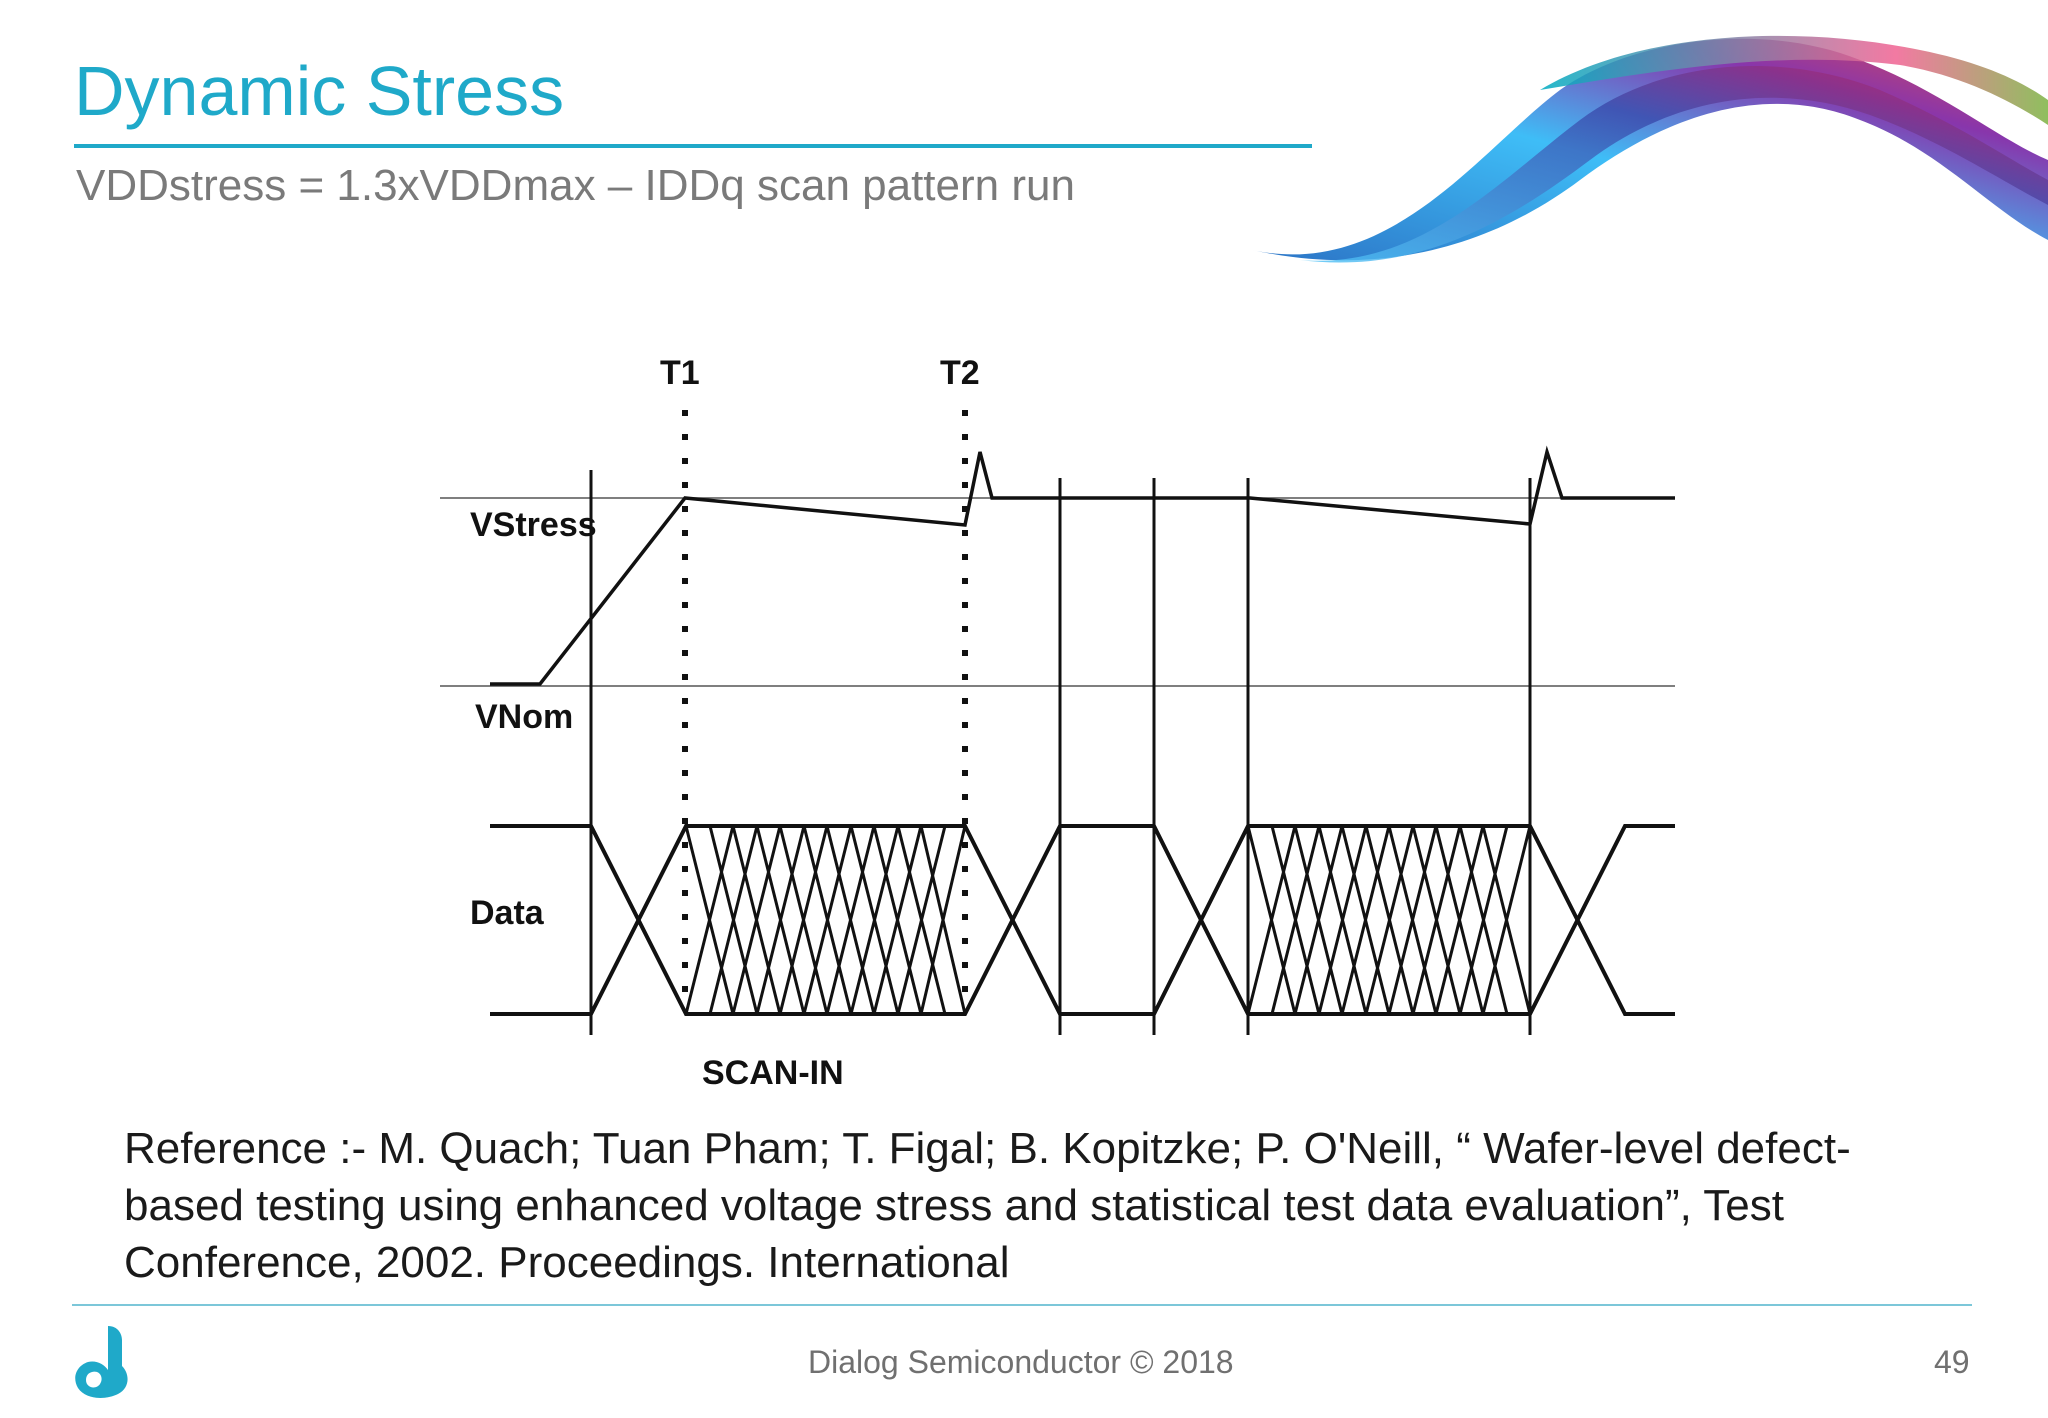 This screenshot has width=2048, height=1418. I want to click on footer-divider, so click(1022, 1305).